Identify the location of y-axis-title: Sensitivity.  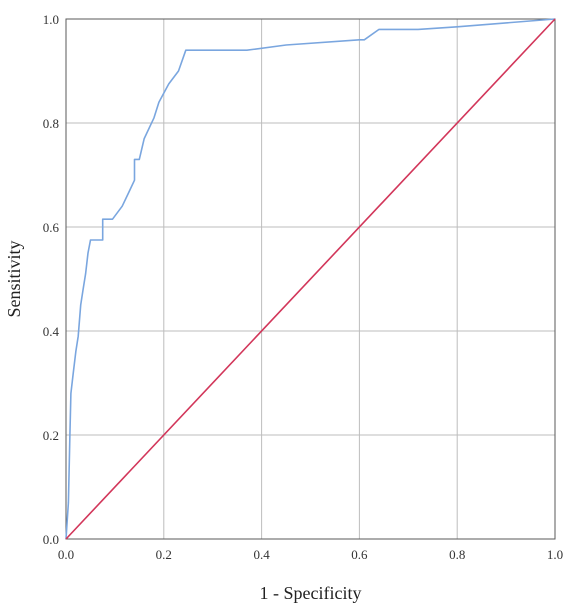
(14, 278).